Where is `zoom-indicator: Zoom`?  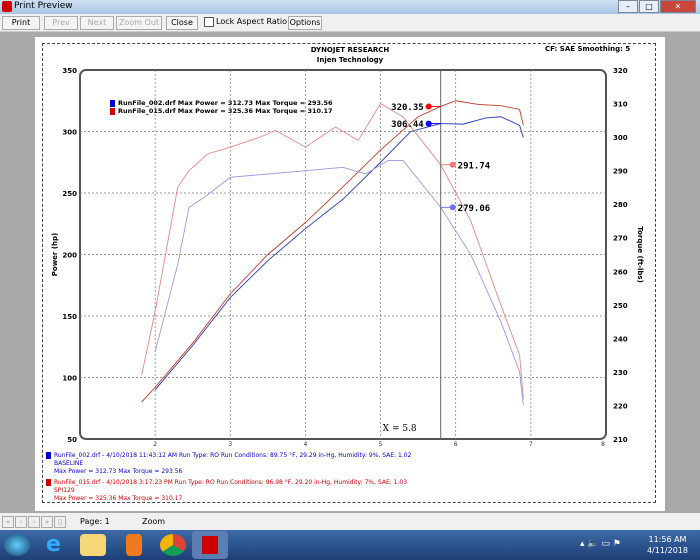
zoom-indicator: Zoom is located at coordinates (154, 521).